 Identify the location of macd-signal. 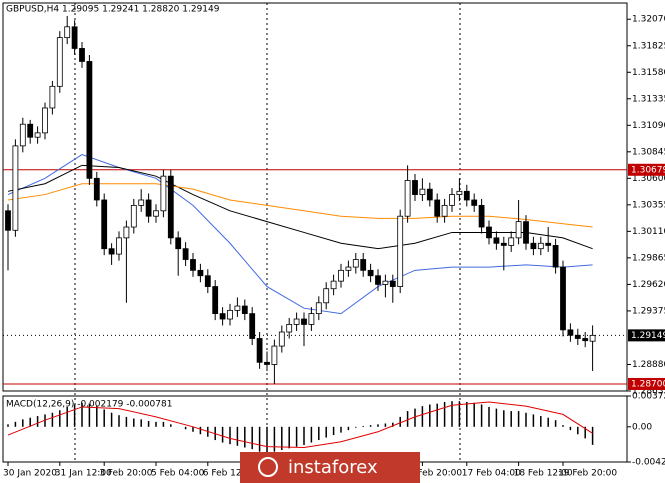
(300, 425).